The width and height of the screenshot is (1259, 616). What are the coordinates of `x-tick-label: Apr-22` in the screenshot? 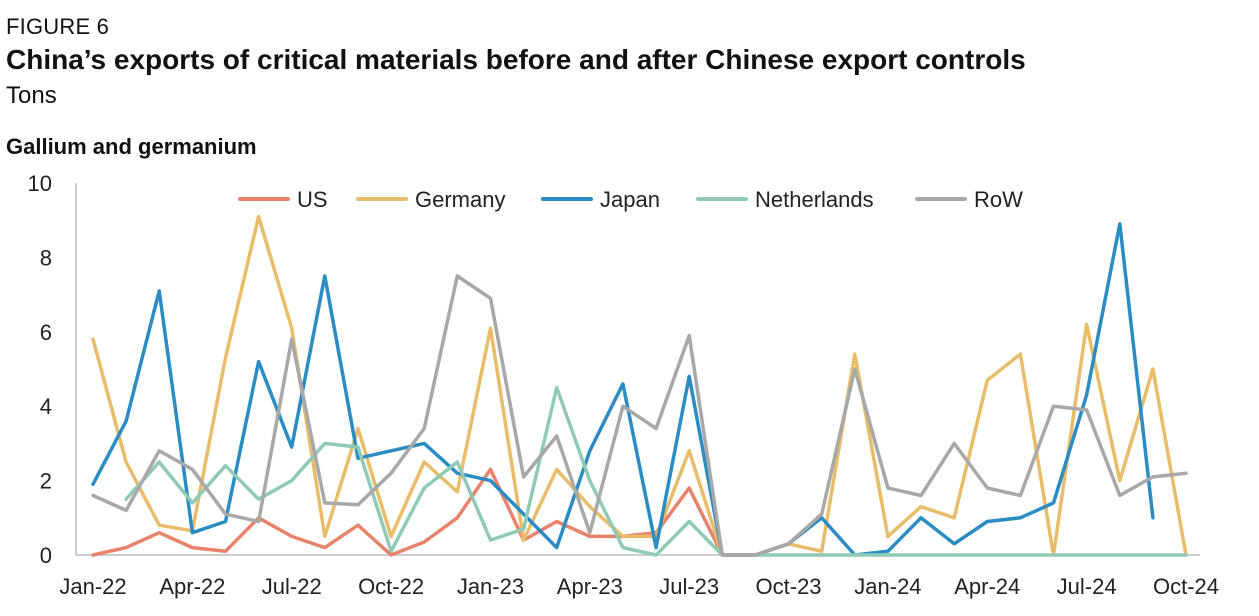 It's located at (192, 586).